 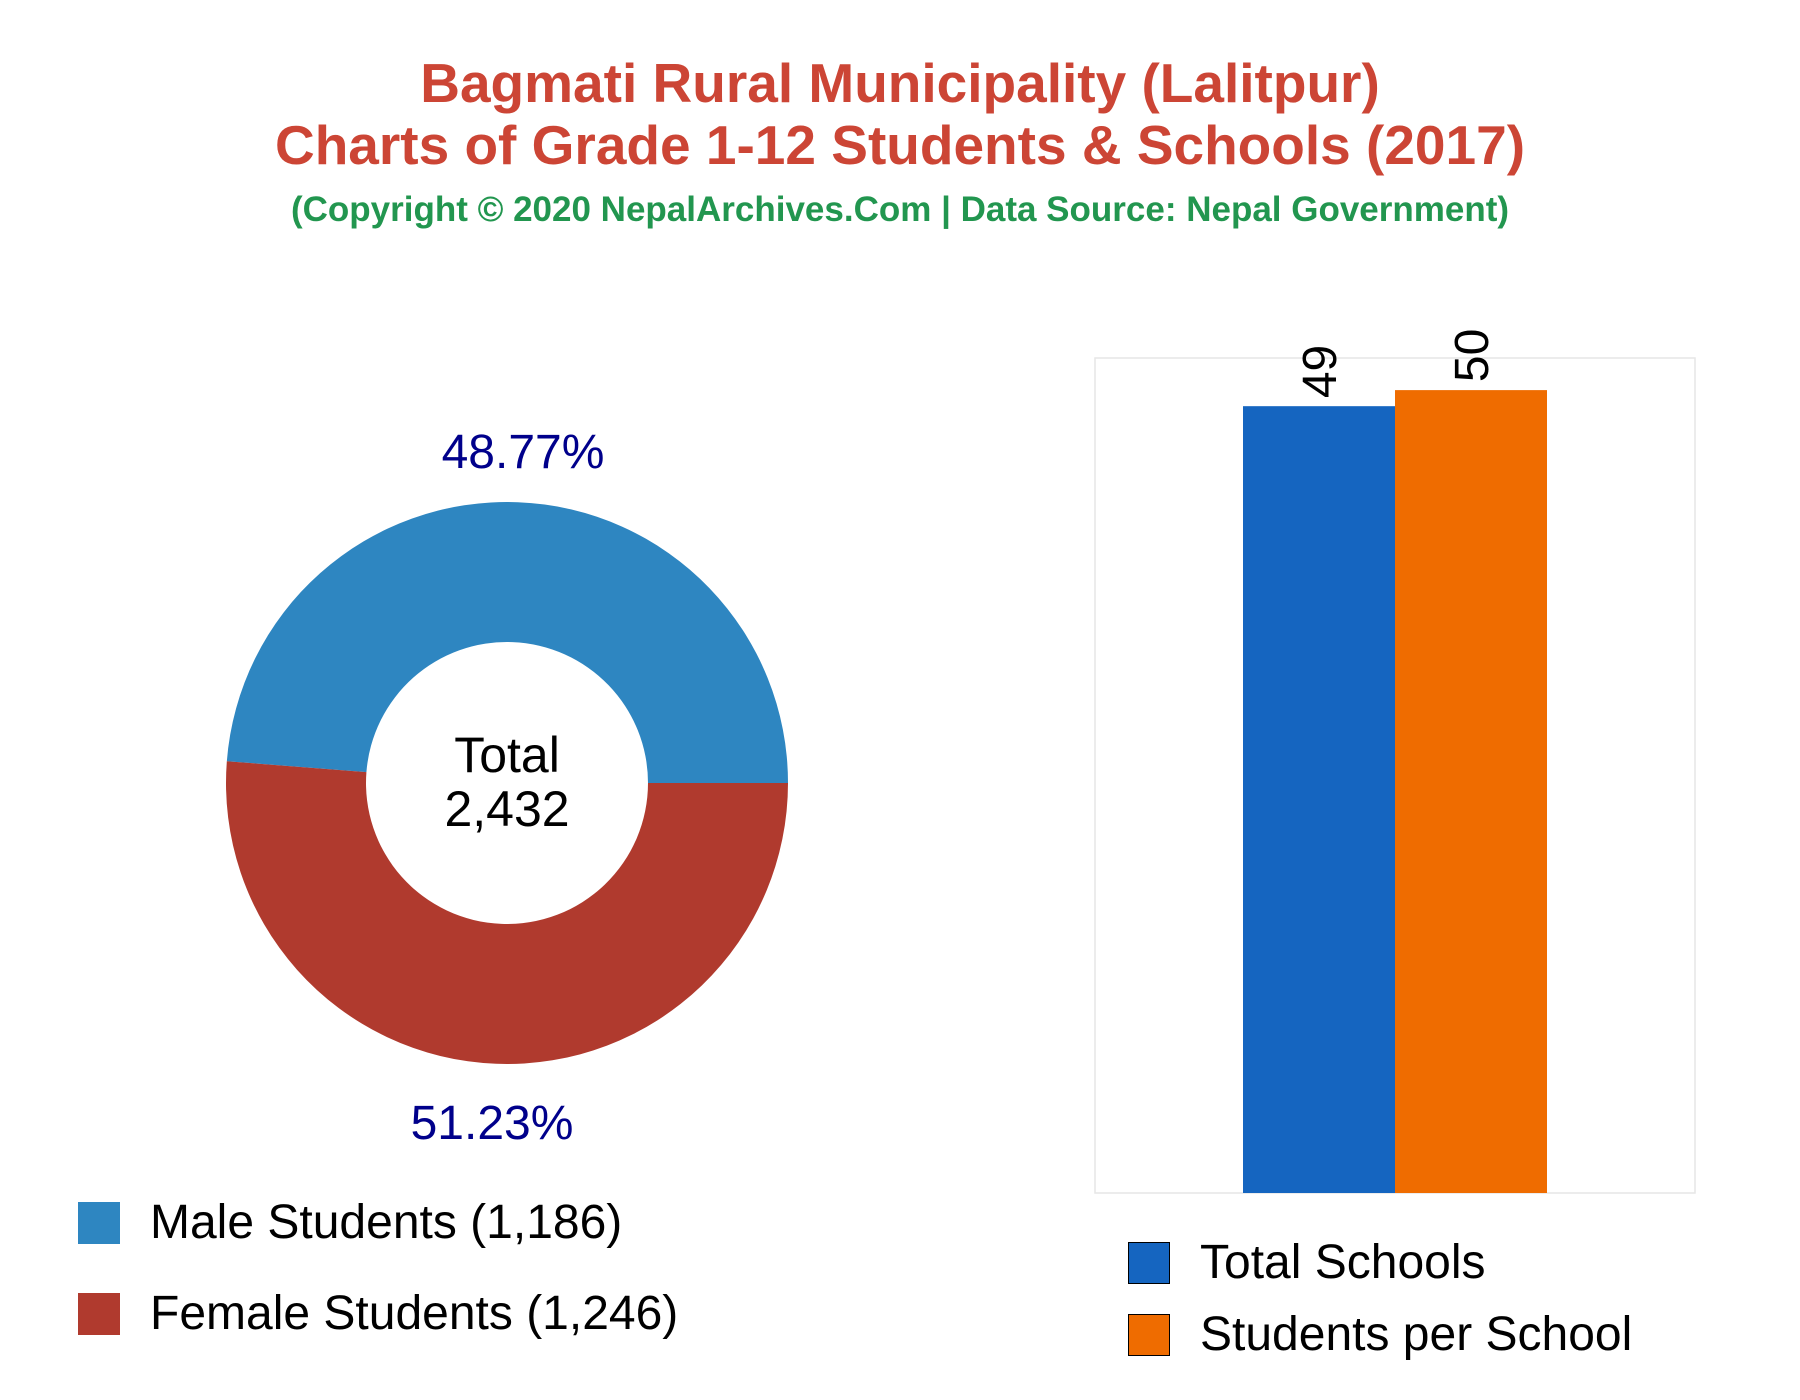 I want to click on legend-swatch-total-schools, so click(x=1149, y=1262).